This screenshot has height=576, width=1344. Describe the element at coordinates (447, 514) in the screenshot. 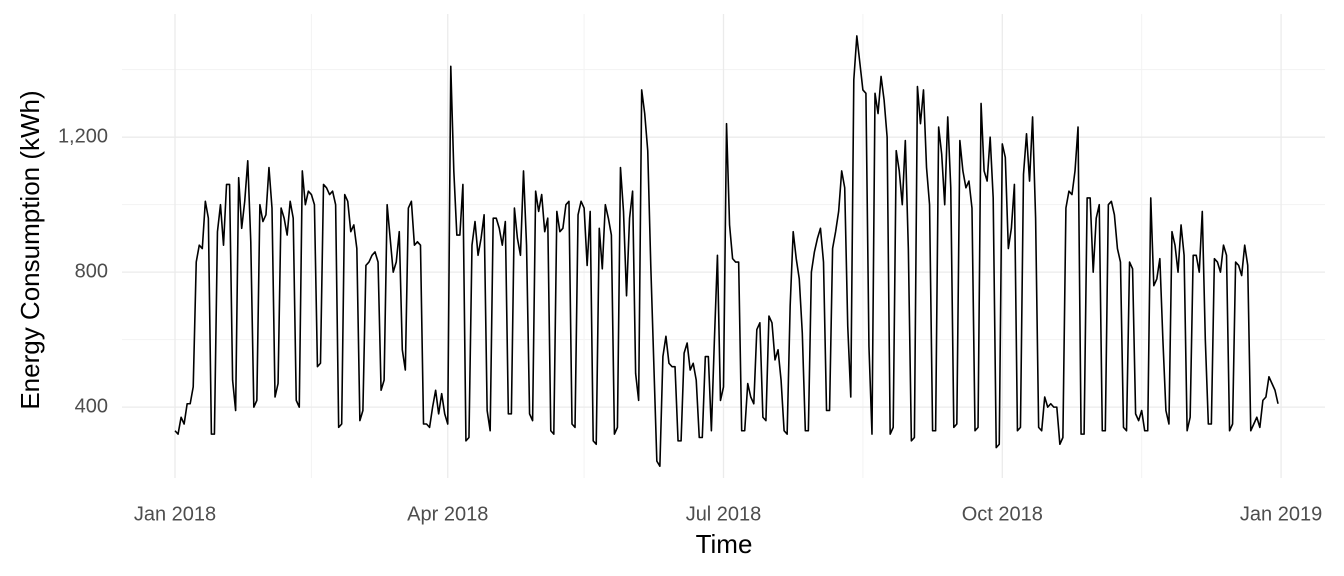

I see `x-tick-label: Apr 2018` at that location.